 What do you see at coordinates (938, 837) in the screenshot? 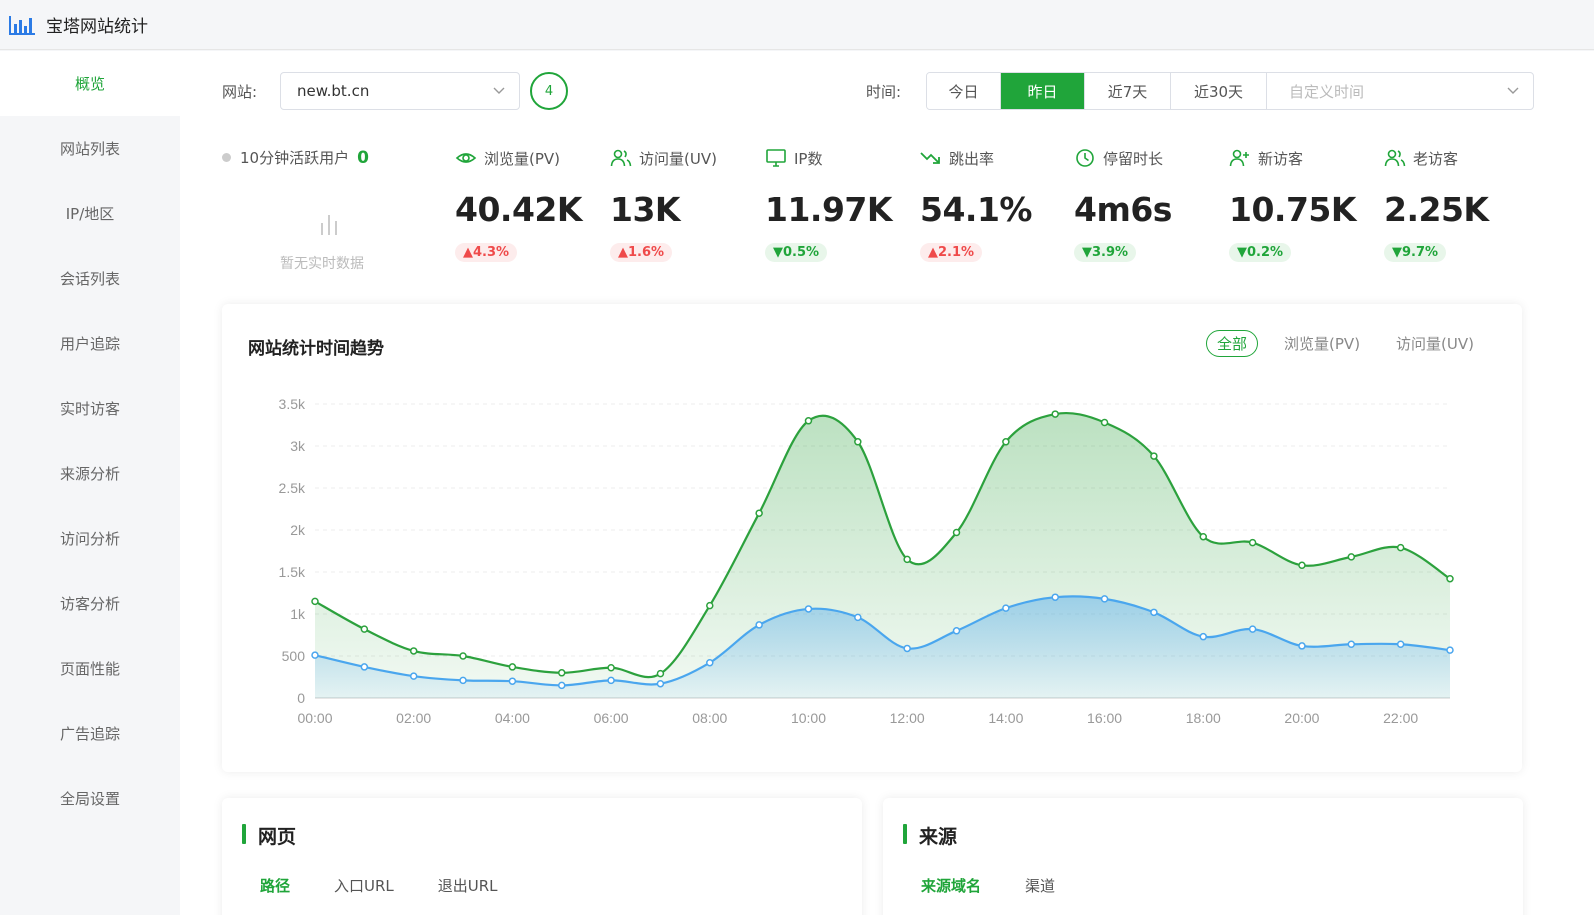
I see `source-card-title: 来源` at bounding box center [938, 837].